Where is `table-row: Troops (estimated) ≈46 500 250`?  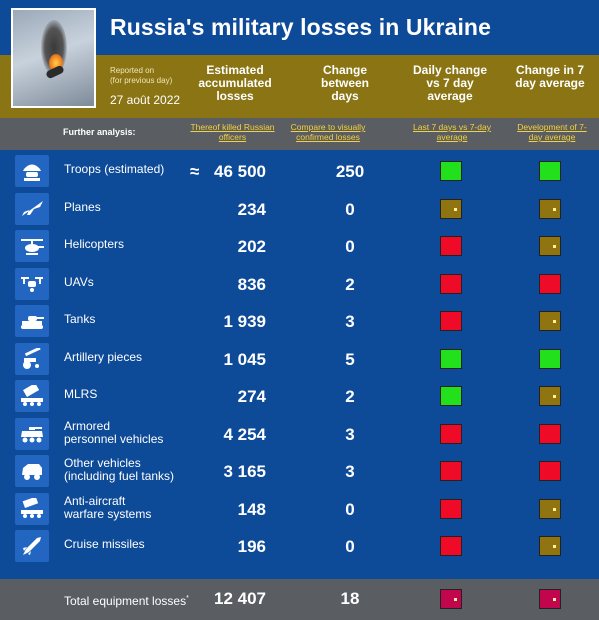 table-row: Troops (estimated) ≈46 500 250 is located at coordinates (299, 172).